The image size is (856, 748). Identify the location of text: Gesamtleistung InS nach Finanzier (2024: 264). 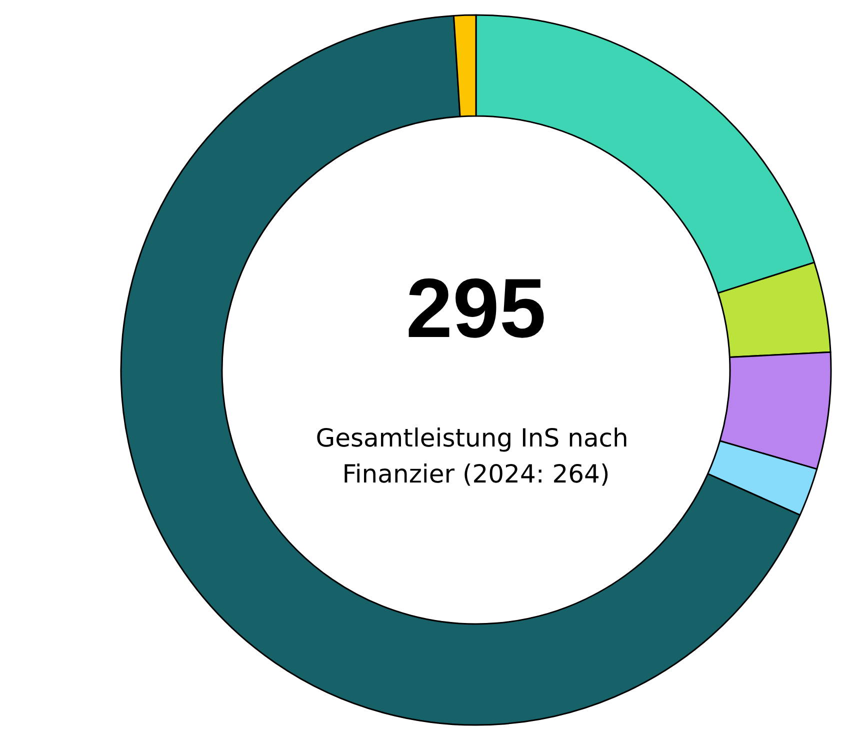
(476, 456).